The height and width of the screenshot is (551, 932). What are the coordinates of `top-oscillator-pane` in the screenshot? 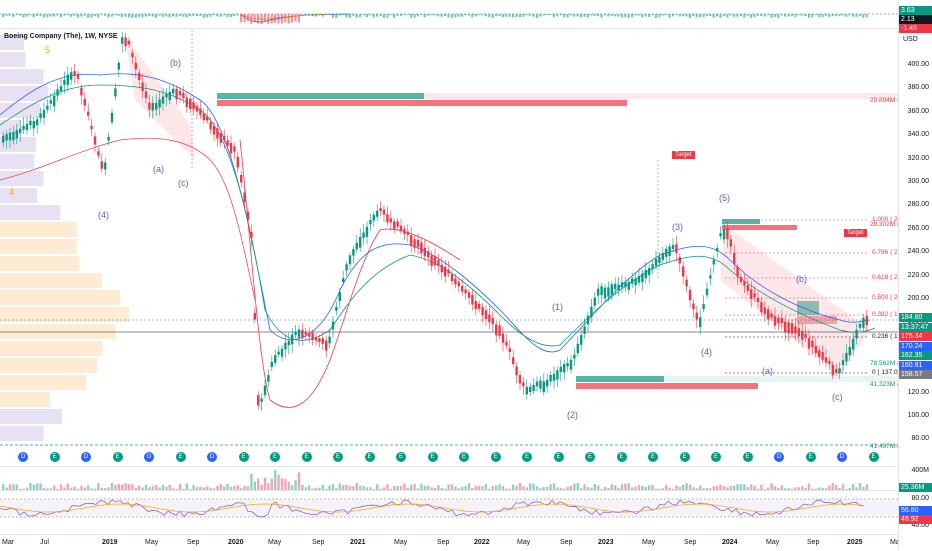 It's located at (449, 14).